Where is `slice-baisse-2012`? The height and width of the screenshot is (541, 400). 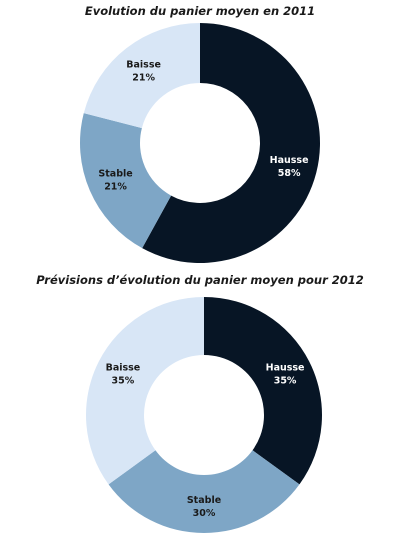 slice-baisse-2012 is located at coordinates (145, 391).